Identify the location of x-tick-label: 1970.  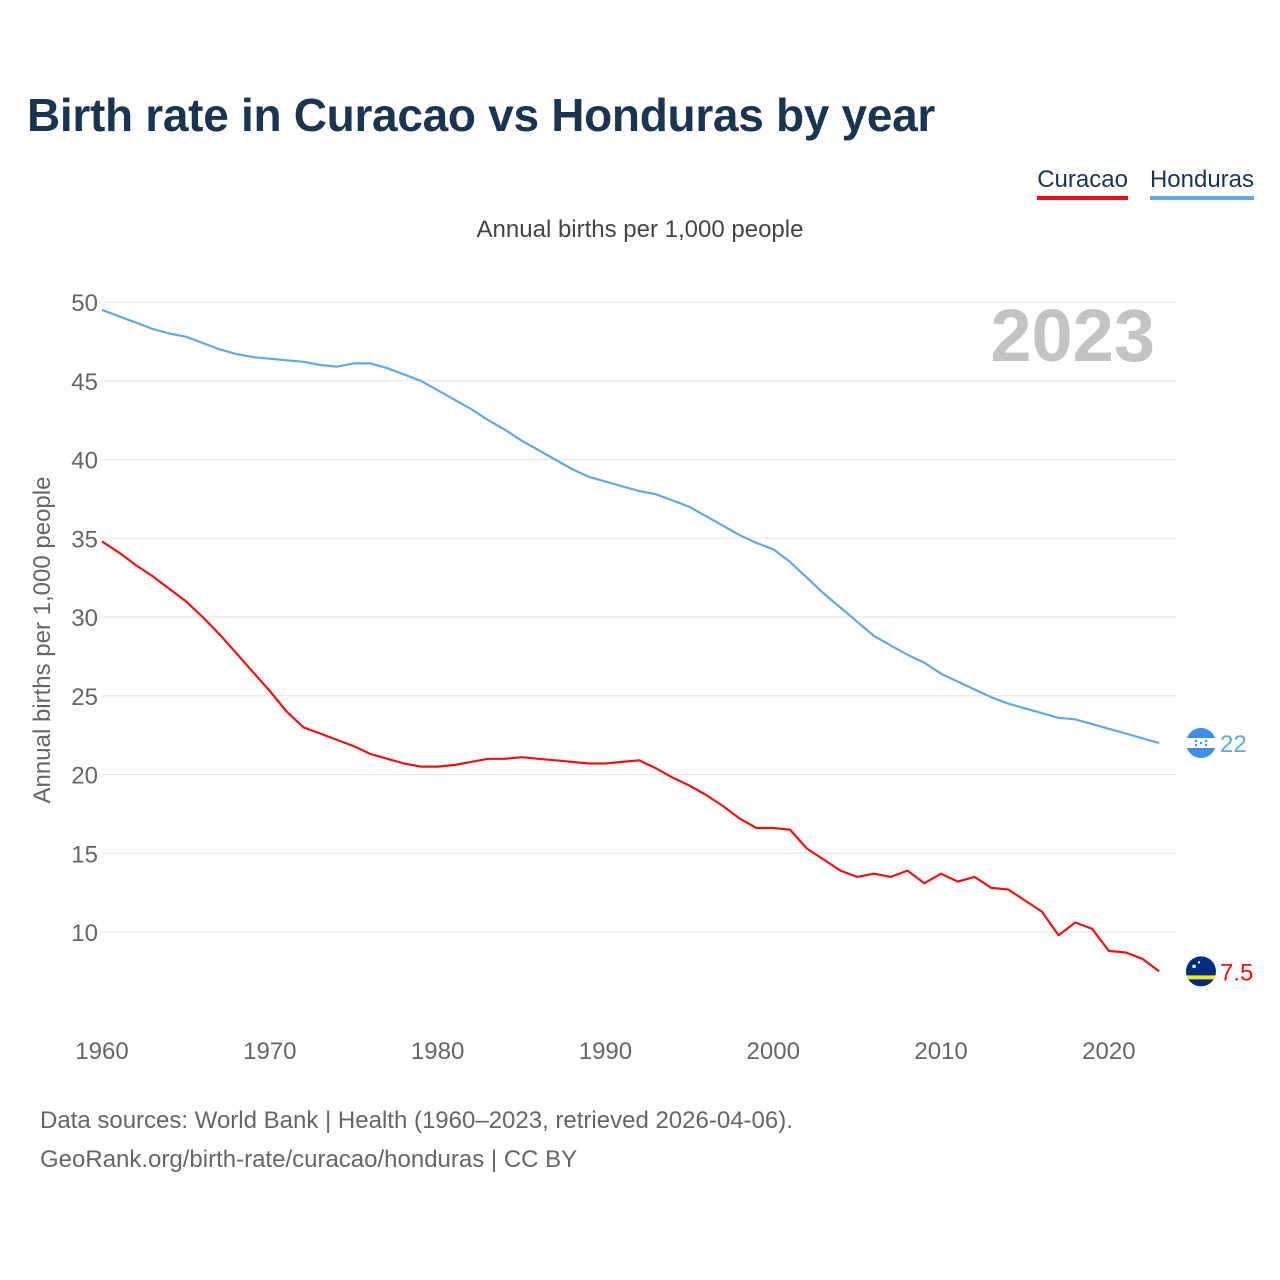
(269, 1051).